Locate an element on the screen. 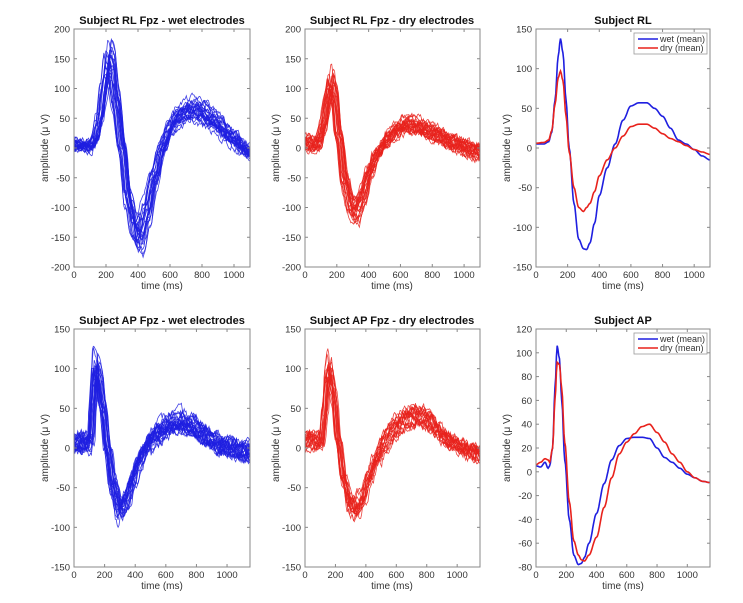 The width and height of the screenshot is (743, 603). series-line-dry is located at coordinates (623, 461).